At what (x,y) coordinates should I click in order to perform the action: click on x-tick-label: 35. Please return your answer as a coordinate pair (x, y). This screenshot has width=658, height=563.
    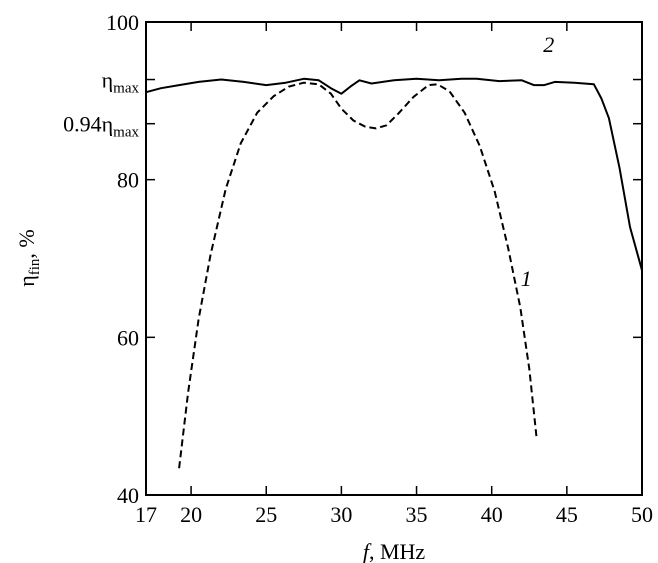
    Looking at the image, I should click on (417, 514).